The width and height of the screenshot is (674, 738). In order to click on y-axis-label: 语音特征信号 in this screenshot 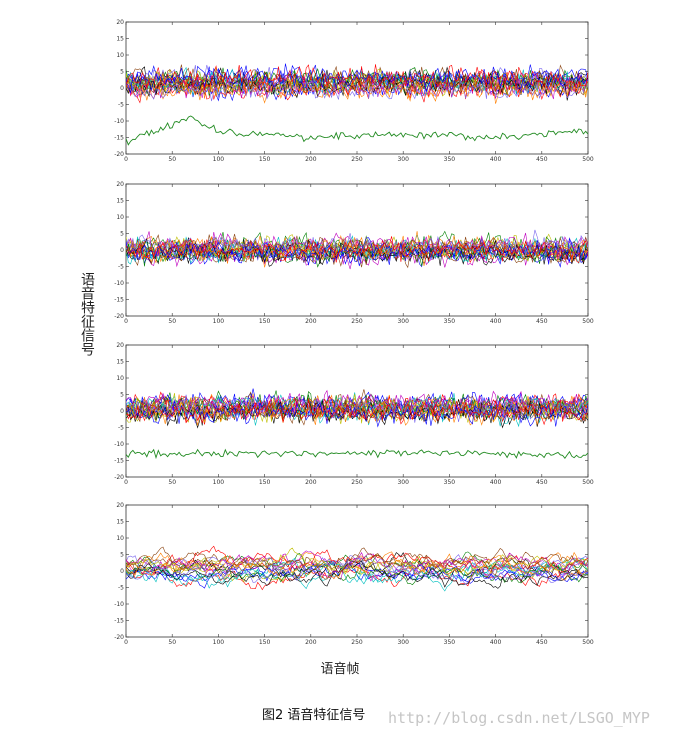, I will do `click(87, 314)`.